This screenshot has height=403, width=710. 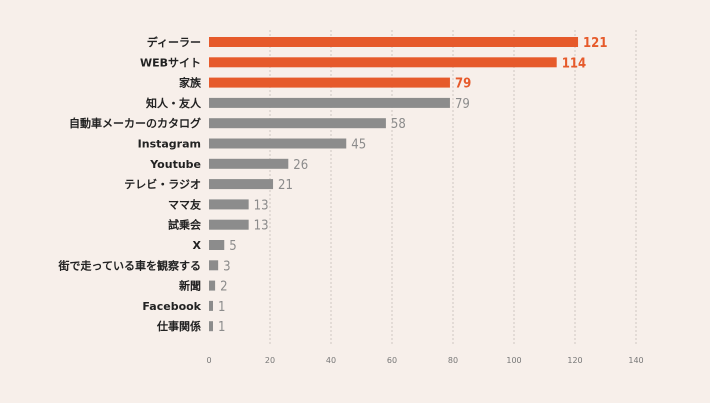 What do you see at coordinates (184, 204) in the screenshot?
I see `category-label-8: ママ友` at bounding box center [184, 204].